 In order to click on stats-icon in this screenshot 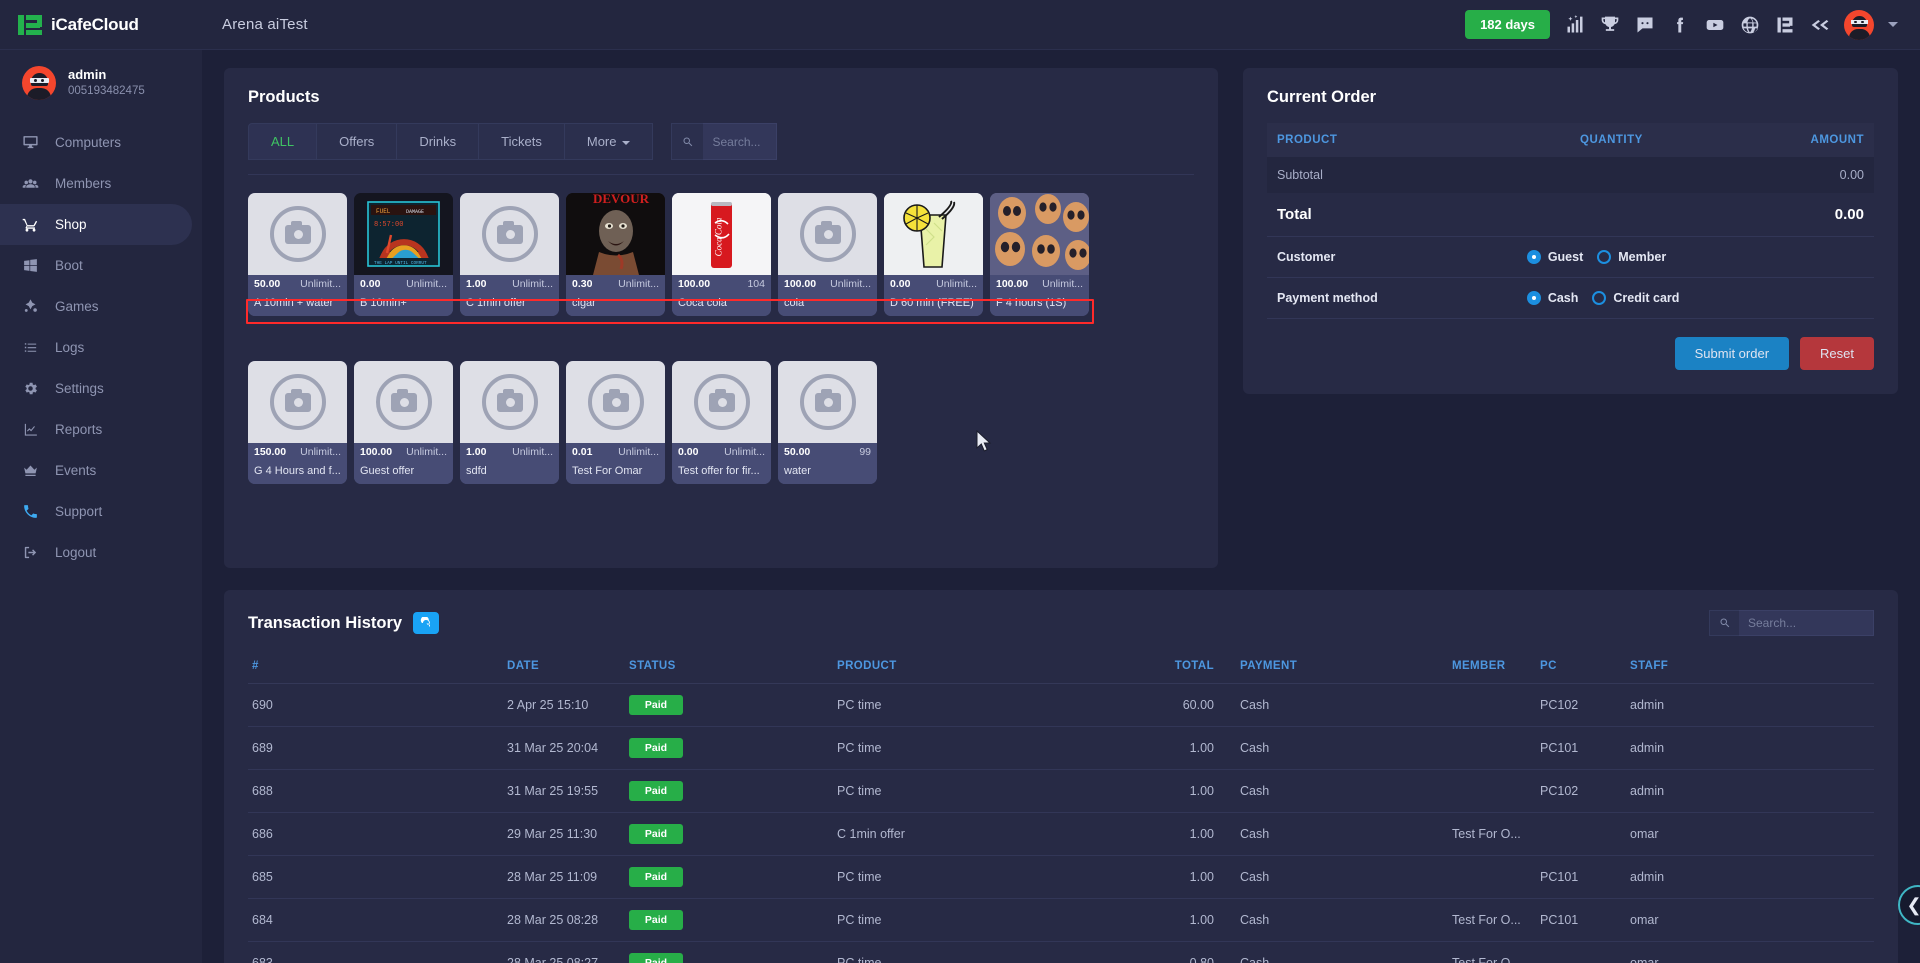, I will do `click(1574, 24)`.